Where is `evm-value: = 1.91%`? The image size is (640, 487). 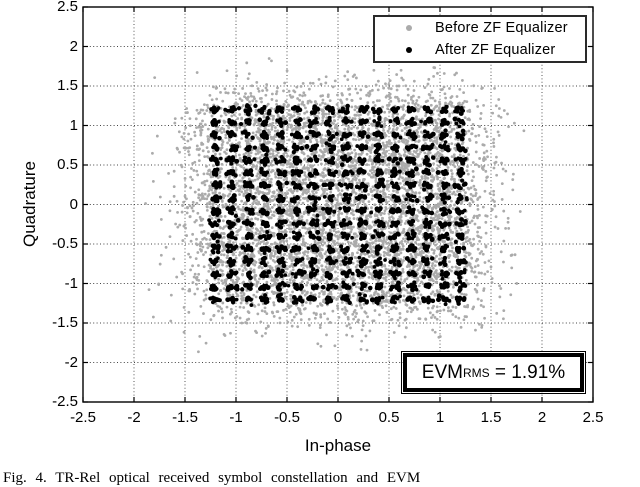 evm-value: = 1.91% is located at coordinates (527, 372).